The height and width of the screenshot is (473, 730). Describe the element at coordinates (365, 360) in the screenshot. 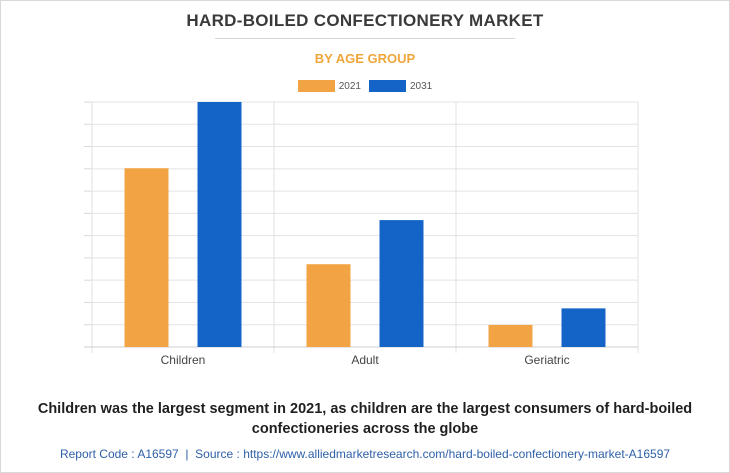

I see `x-tick-label-adult: Adult` at that location.